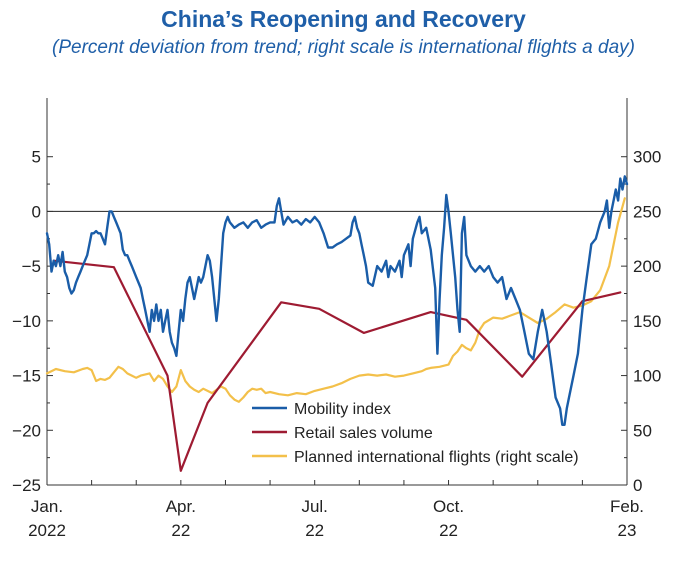 The width and height of the screenshot is (687, 562). What do you see at coordinates (637, 485) in the screenshot?
I see `y-right-tick-label: 0` at bounding box center [637, 485].